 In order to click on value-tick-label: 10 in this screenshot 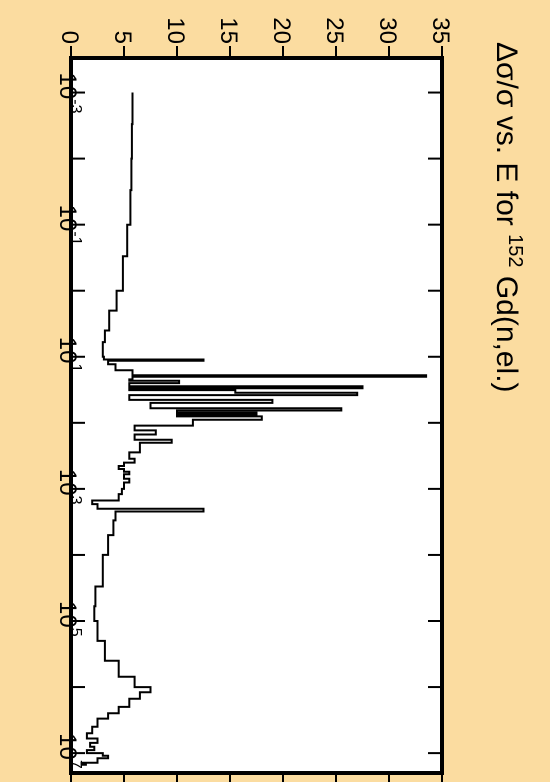, I will do `click(175, 30)`.